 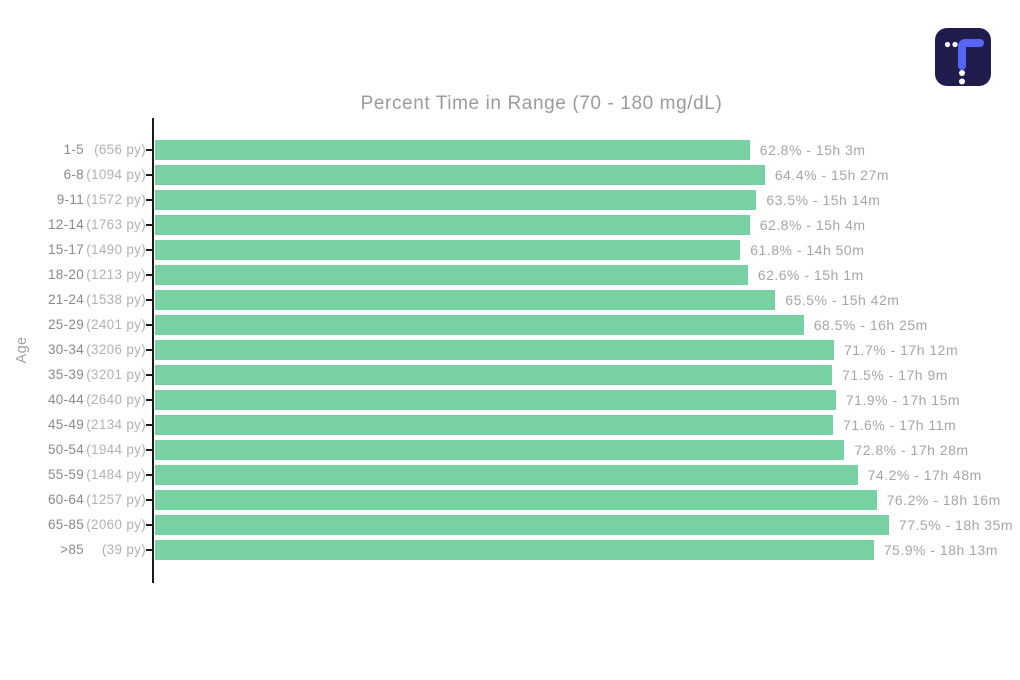 What do you see at coordinates (116, 174) in the screenshot?
I see `person-years-label: (1094 py)` at bounding box center [116, 174].